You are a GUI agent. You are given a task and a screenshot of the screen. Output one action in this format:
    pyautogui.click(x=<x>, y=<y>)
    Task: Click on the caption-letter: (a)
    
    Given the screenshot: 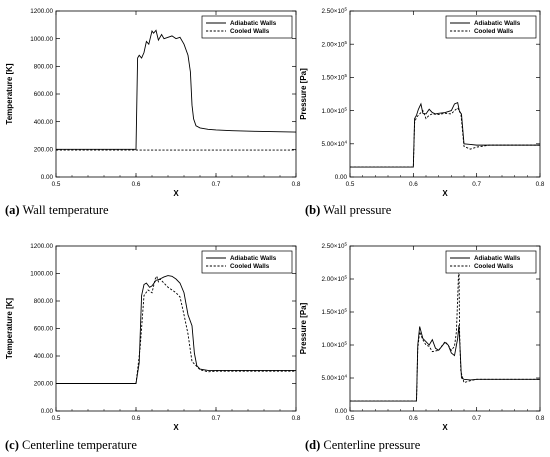 What is the action you would take?
    pyautogui.click(x=12, y=210)
    